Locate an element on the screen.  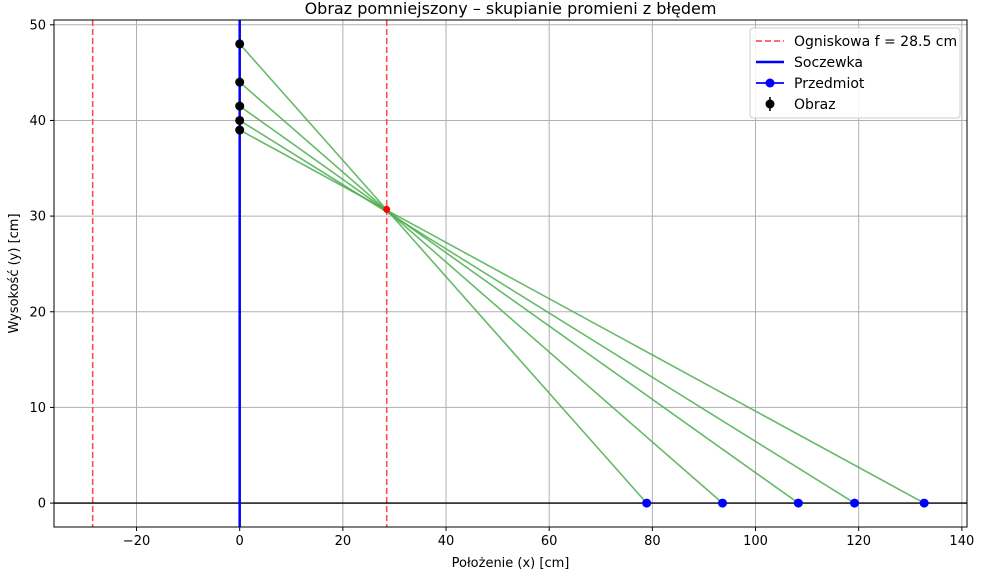
x-tick-label: 60 is located at coordinates (549, 541).